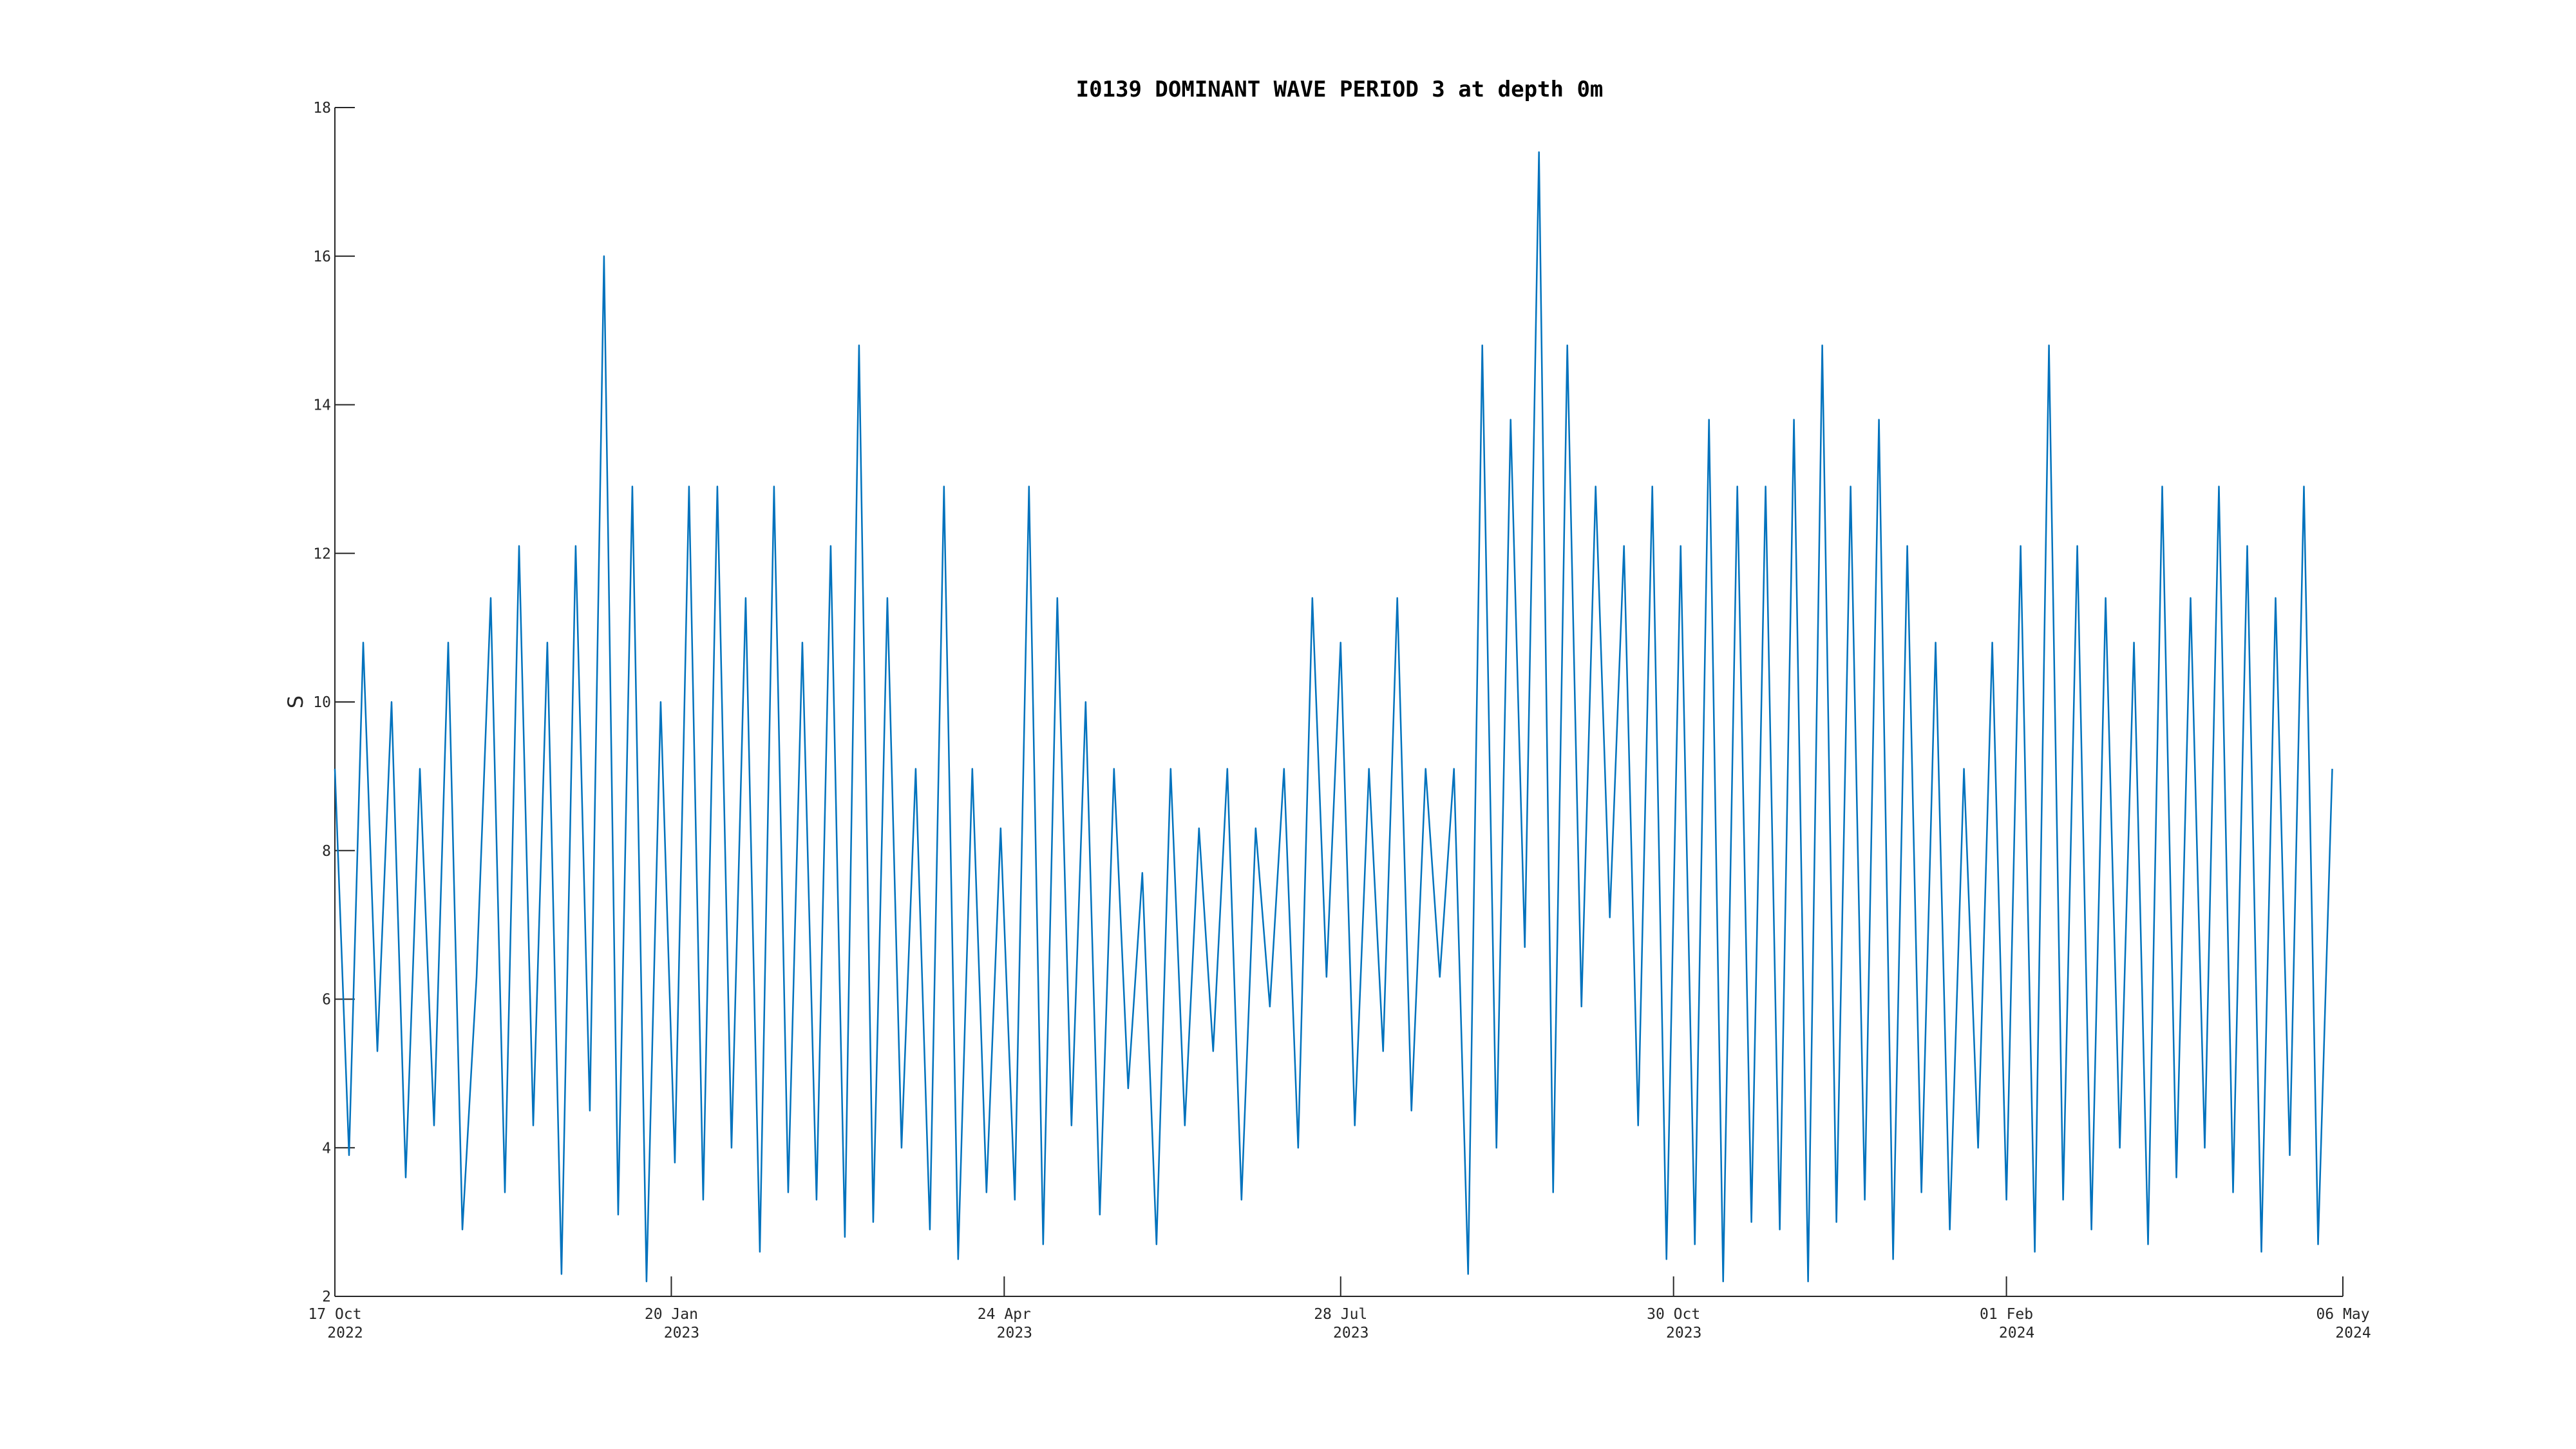 The image size is (2576, 1449). I want to click on y-axis-label: S, so click(295, 702).